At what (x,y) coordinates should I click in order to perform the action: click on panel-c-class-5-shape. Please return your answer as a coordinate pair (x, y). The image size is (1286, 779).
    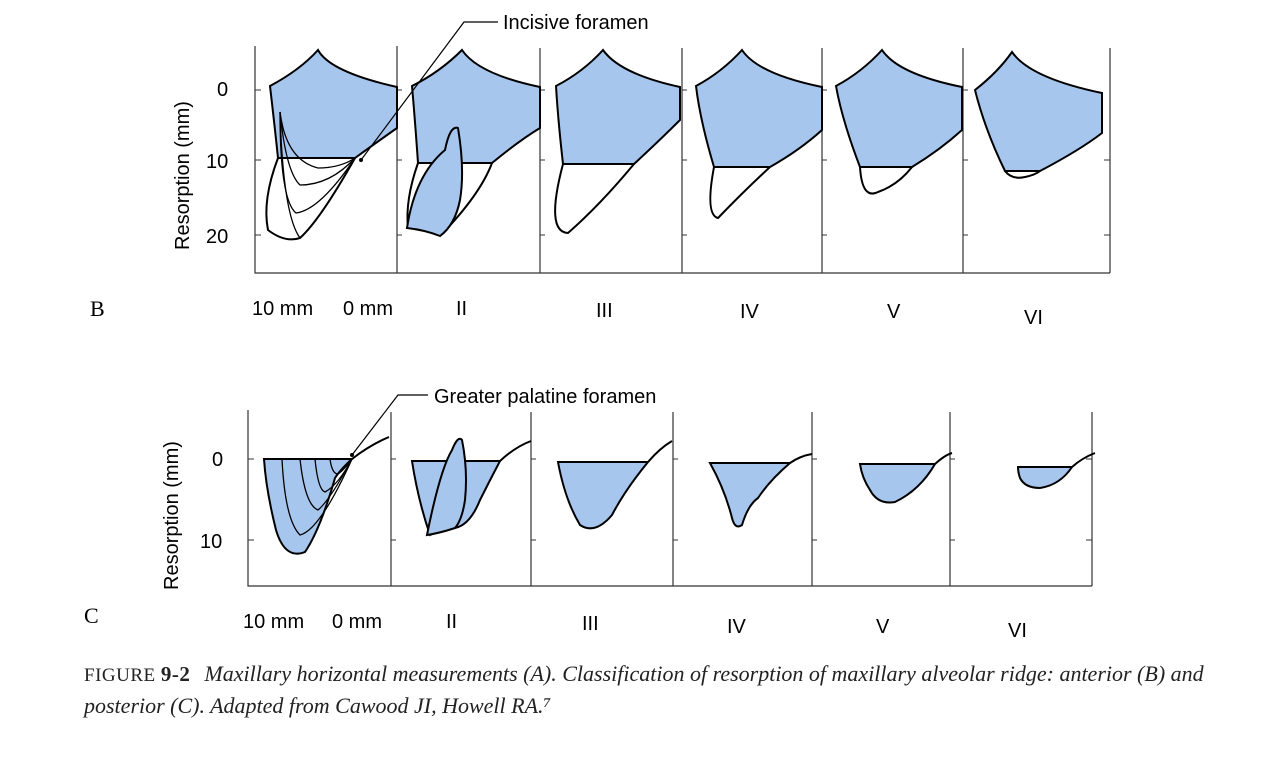
    Looking at the image, I should click on (905, 478).